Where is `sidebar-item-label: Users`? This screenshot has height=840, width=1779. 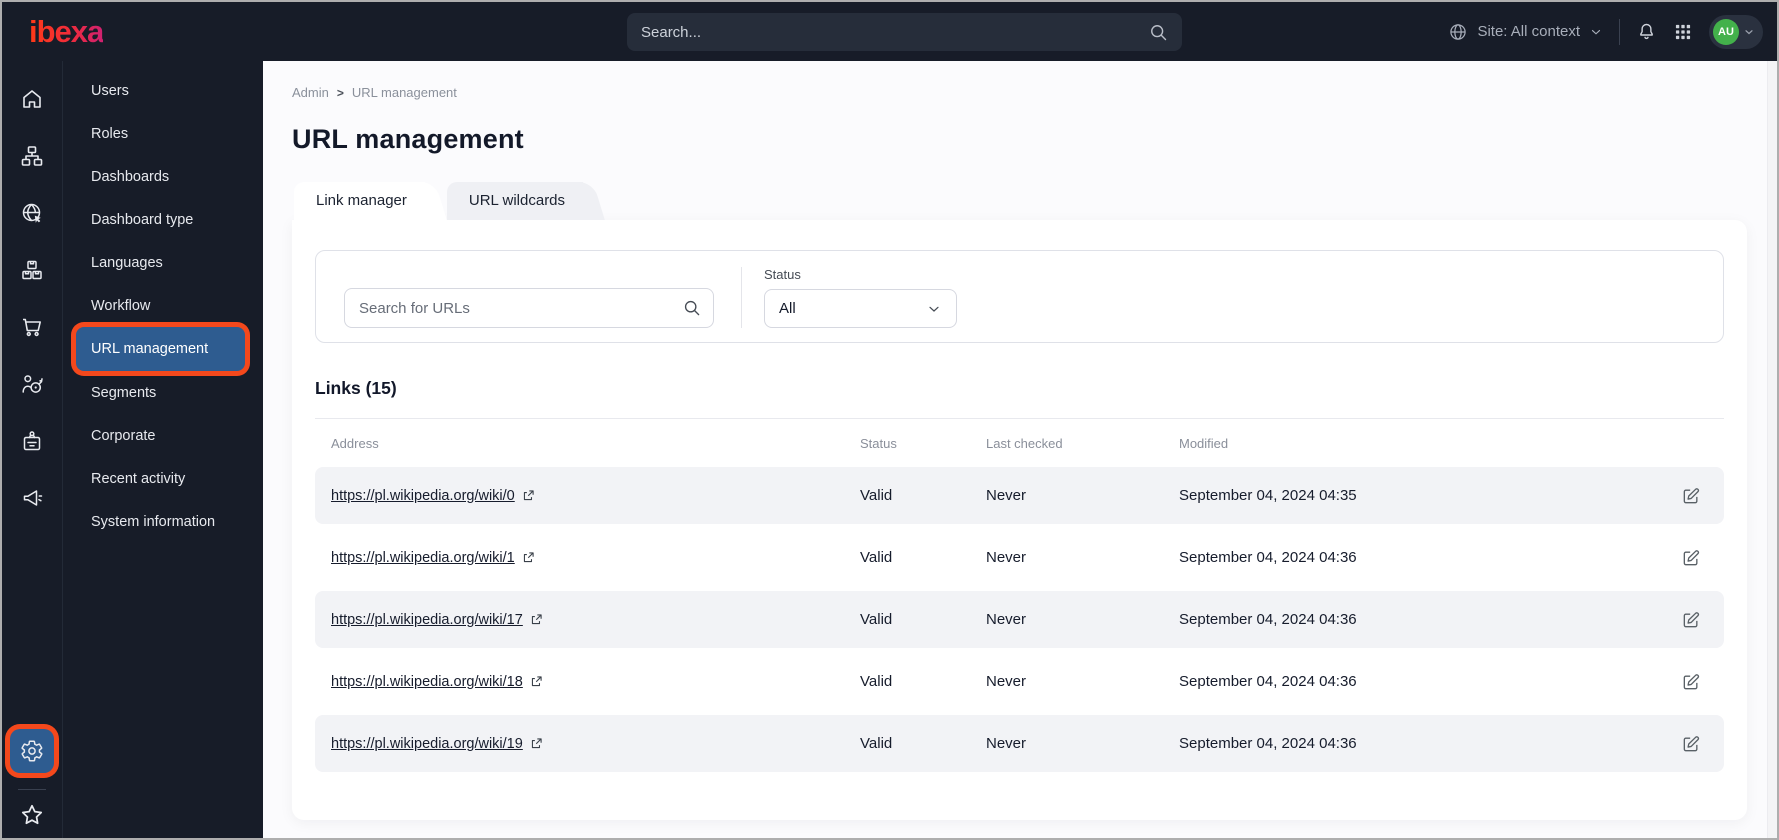 sidebar-item-label: Users is located at coordinates (110, 90).